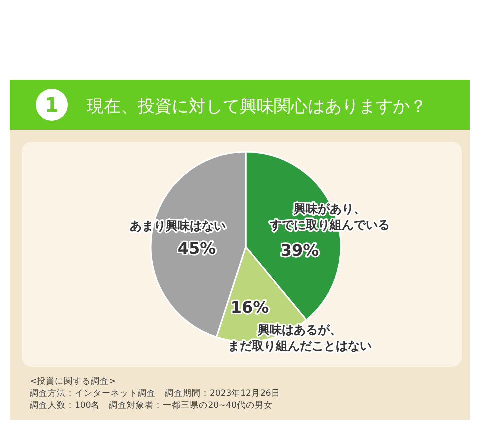 This screenshot has width=480, height=424. I want to click on slice-label: あまり興味はない, so click(178, 226).